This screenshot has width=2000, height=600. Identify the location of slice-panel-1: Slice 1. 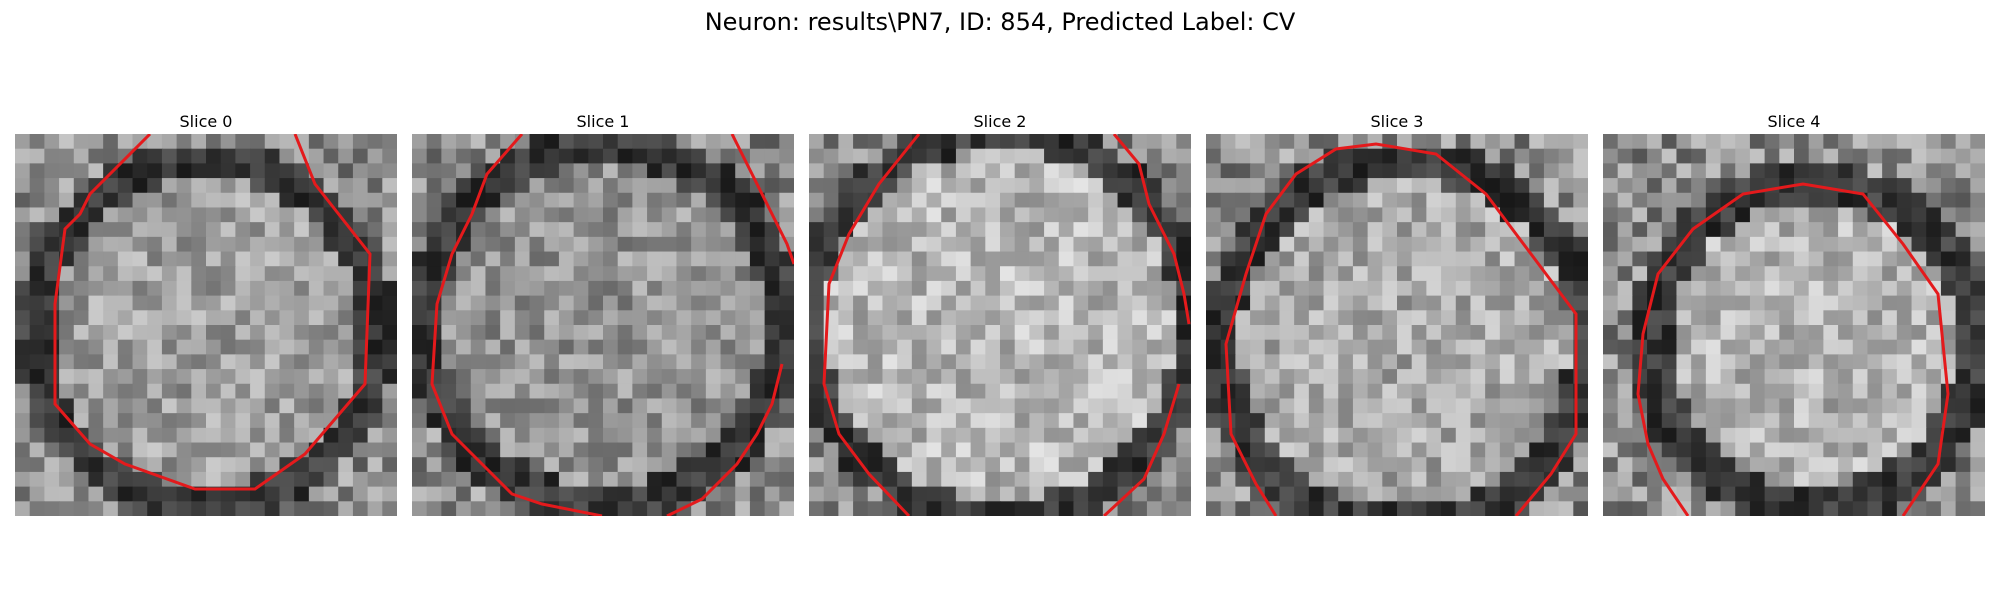
(603, 312).